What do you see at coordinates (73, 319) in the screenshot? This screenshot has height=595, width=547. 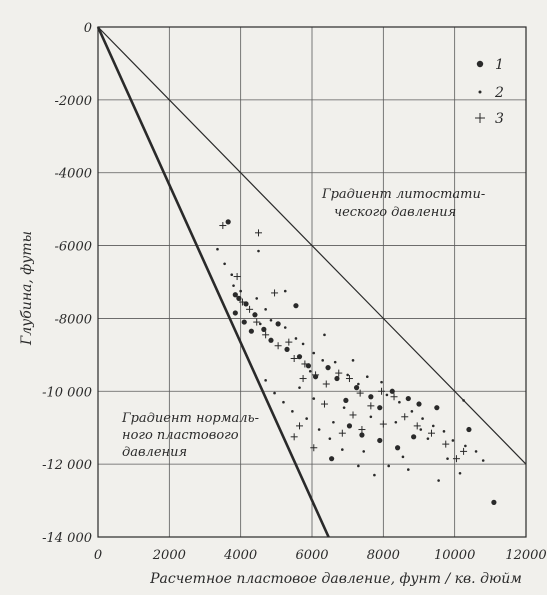 I see `y-tick-label: -8000` at bounding box center [73, 319].